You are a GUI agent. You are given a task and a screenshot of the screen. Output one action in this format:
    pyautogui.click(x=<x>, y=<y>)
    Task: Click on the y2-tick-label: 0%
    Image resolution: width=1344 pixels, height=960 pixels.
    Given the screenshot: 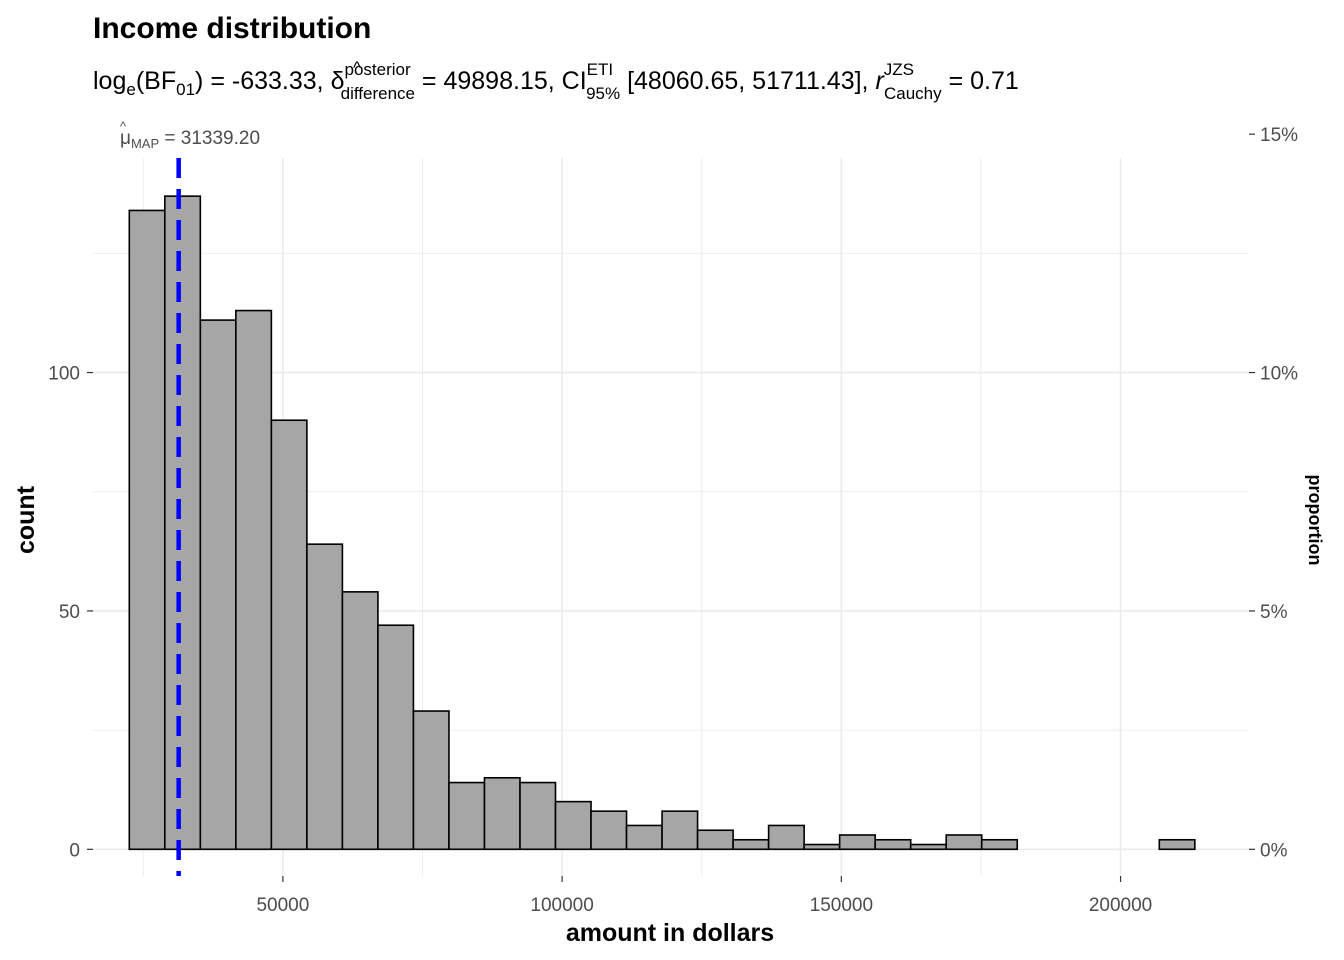 What is the action you would take?
    pyautogui.click(x=1274, y=850)
    